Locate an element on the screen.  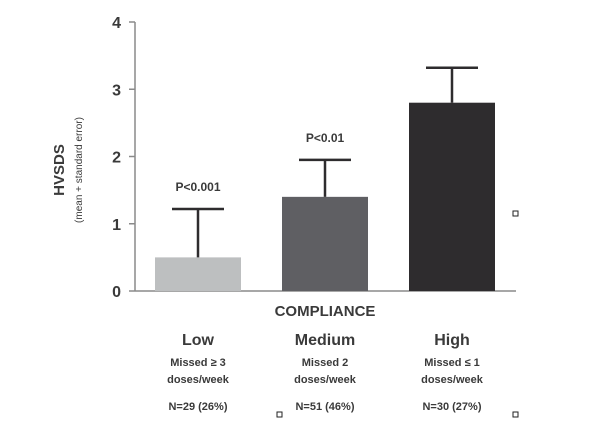
y-tick-label: 0 is located at coordinates (116, 292).